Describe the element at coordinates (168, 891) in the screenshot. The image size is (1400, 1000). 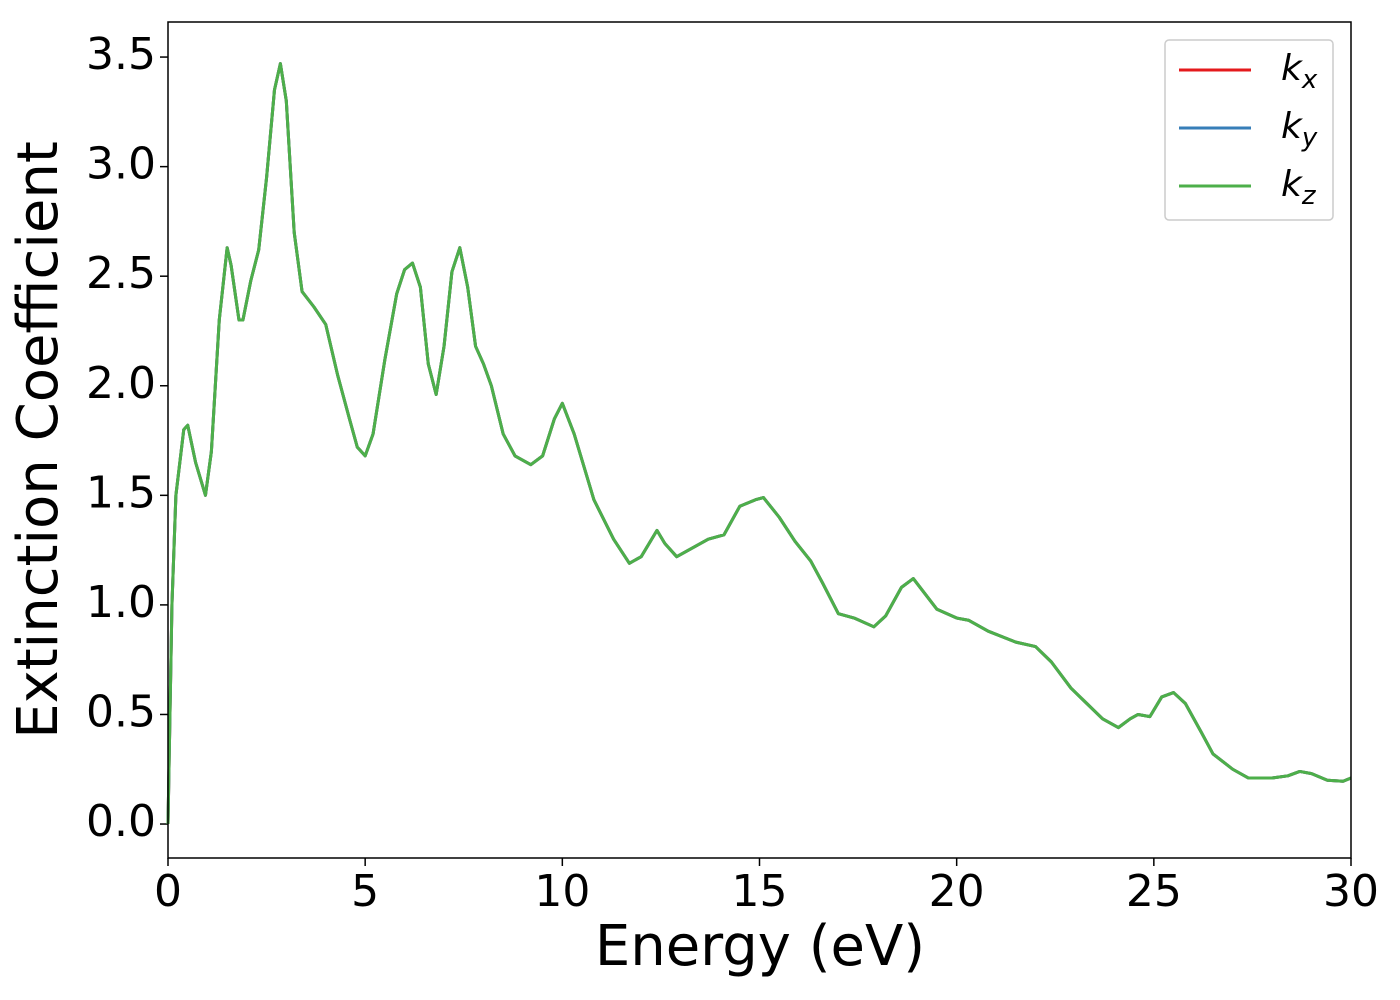
I see `x-tick-label: 0` at that location.